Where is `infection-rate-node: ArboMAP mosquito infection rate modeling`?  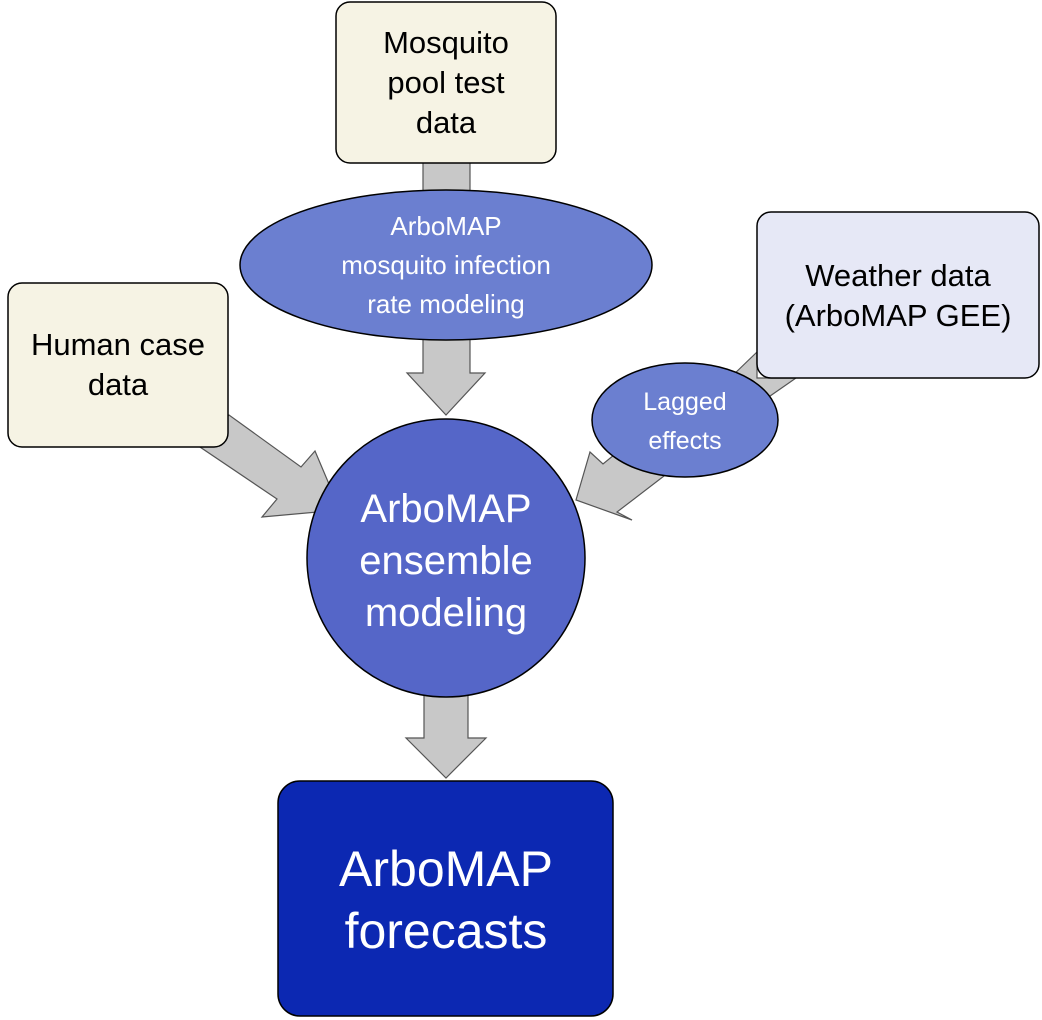
infection-rate-node: ArboMAP mosquito infection rate modeling is located at coordinates (446, 265).